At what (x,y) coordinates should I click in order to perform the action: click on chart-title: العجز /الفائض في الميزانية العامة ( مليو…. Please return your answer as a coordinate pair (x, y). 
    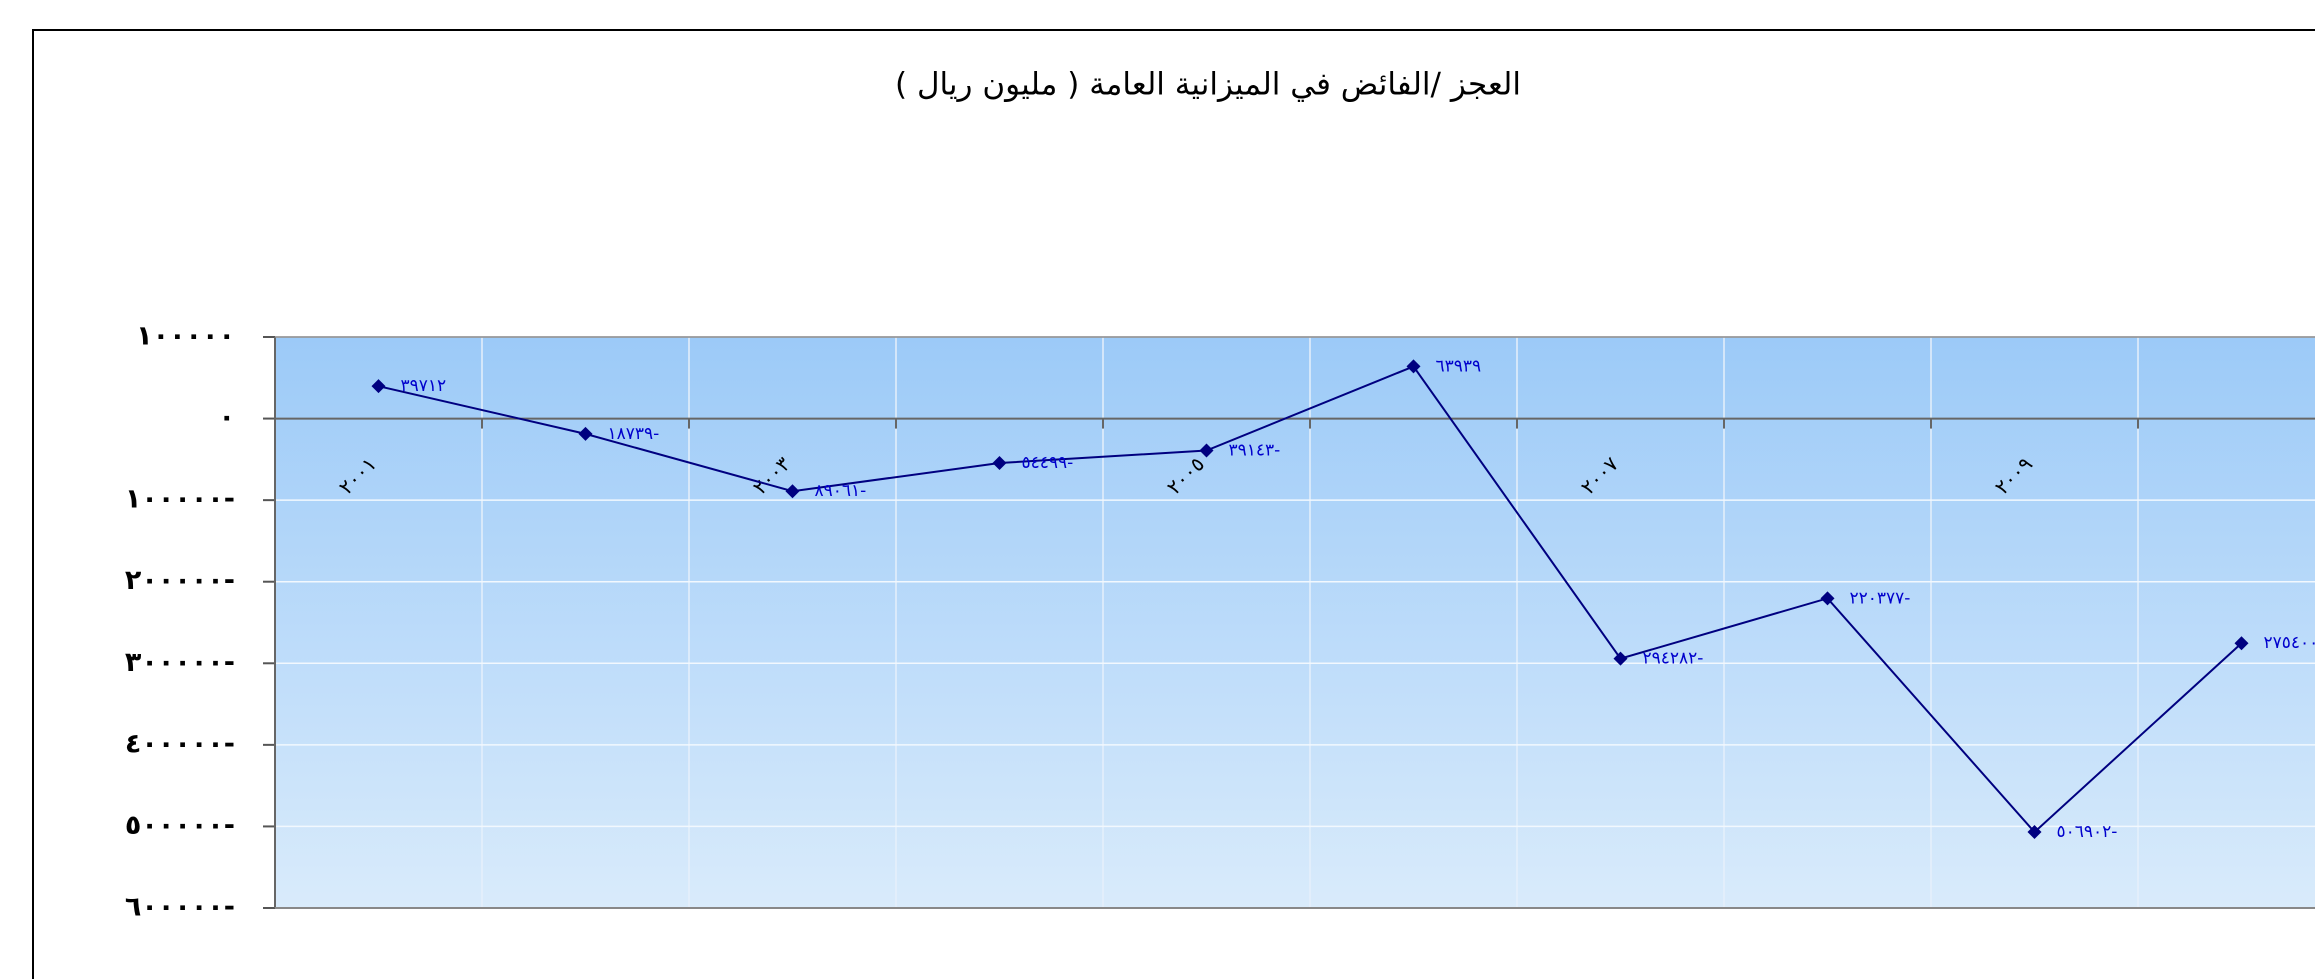
    Looking at the image, I should click on (1208, 85).